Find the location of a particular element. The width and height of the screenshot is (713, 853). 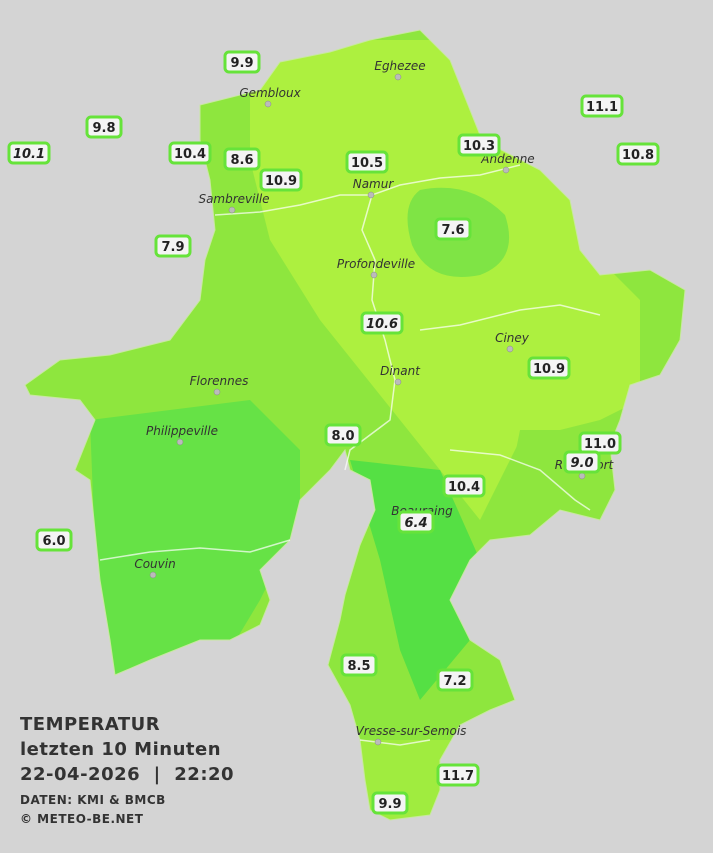

station: 11.1 is located at coordinates (602, 106).